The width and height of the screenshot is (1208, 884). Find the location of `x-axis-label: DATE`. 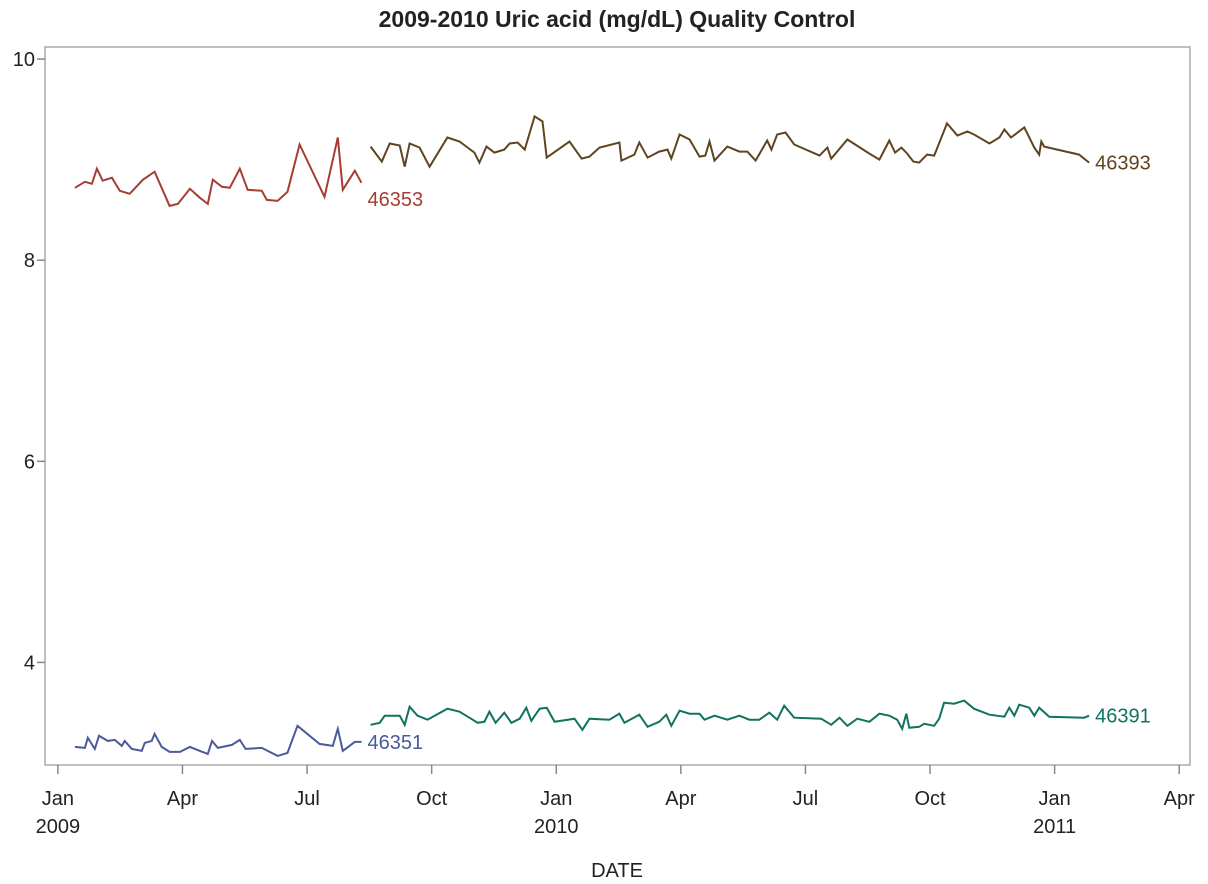

x-axis-label: DATE is located at coordinates (617, 871).